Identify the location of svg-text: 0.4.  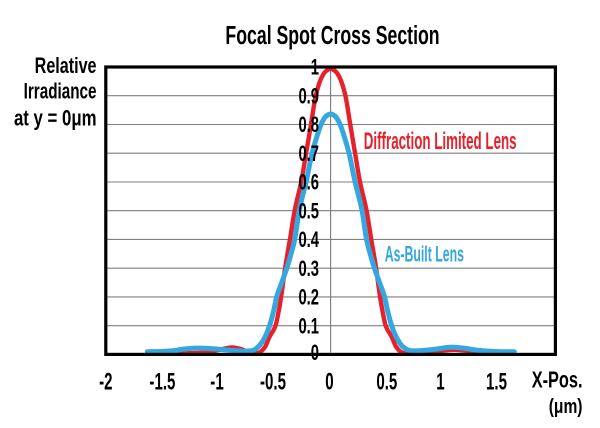
(308, 240).